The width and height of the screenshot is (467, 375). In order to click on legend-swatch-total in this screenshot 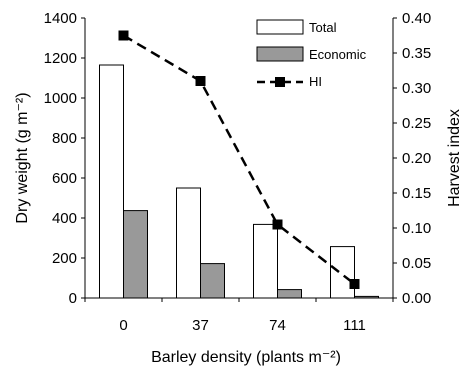, I will do `click(280, 27)`.